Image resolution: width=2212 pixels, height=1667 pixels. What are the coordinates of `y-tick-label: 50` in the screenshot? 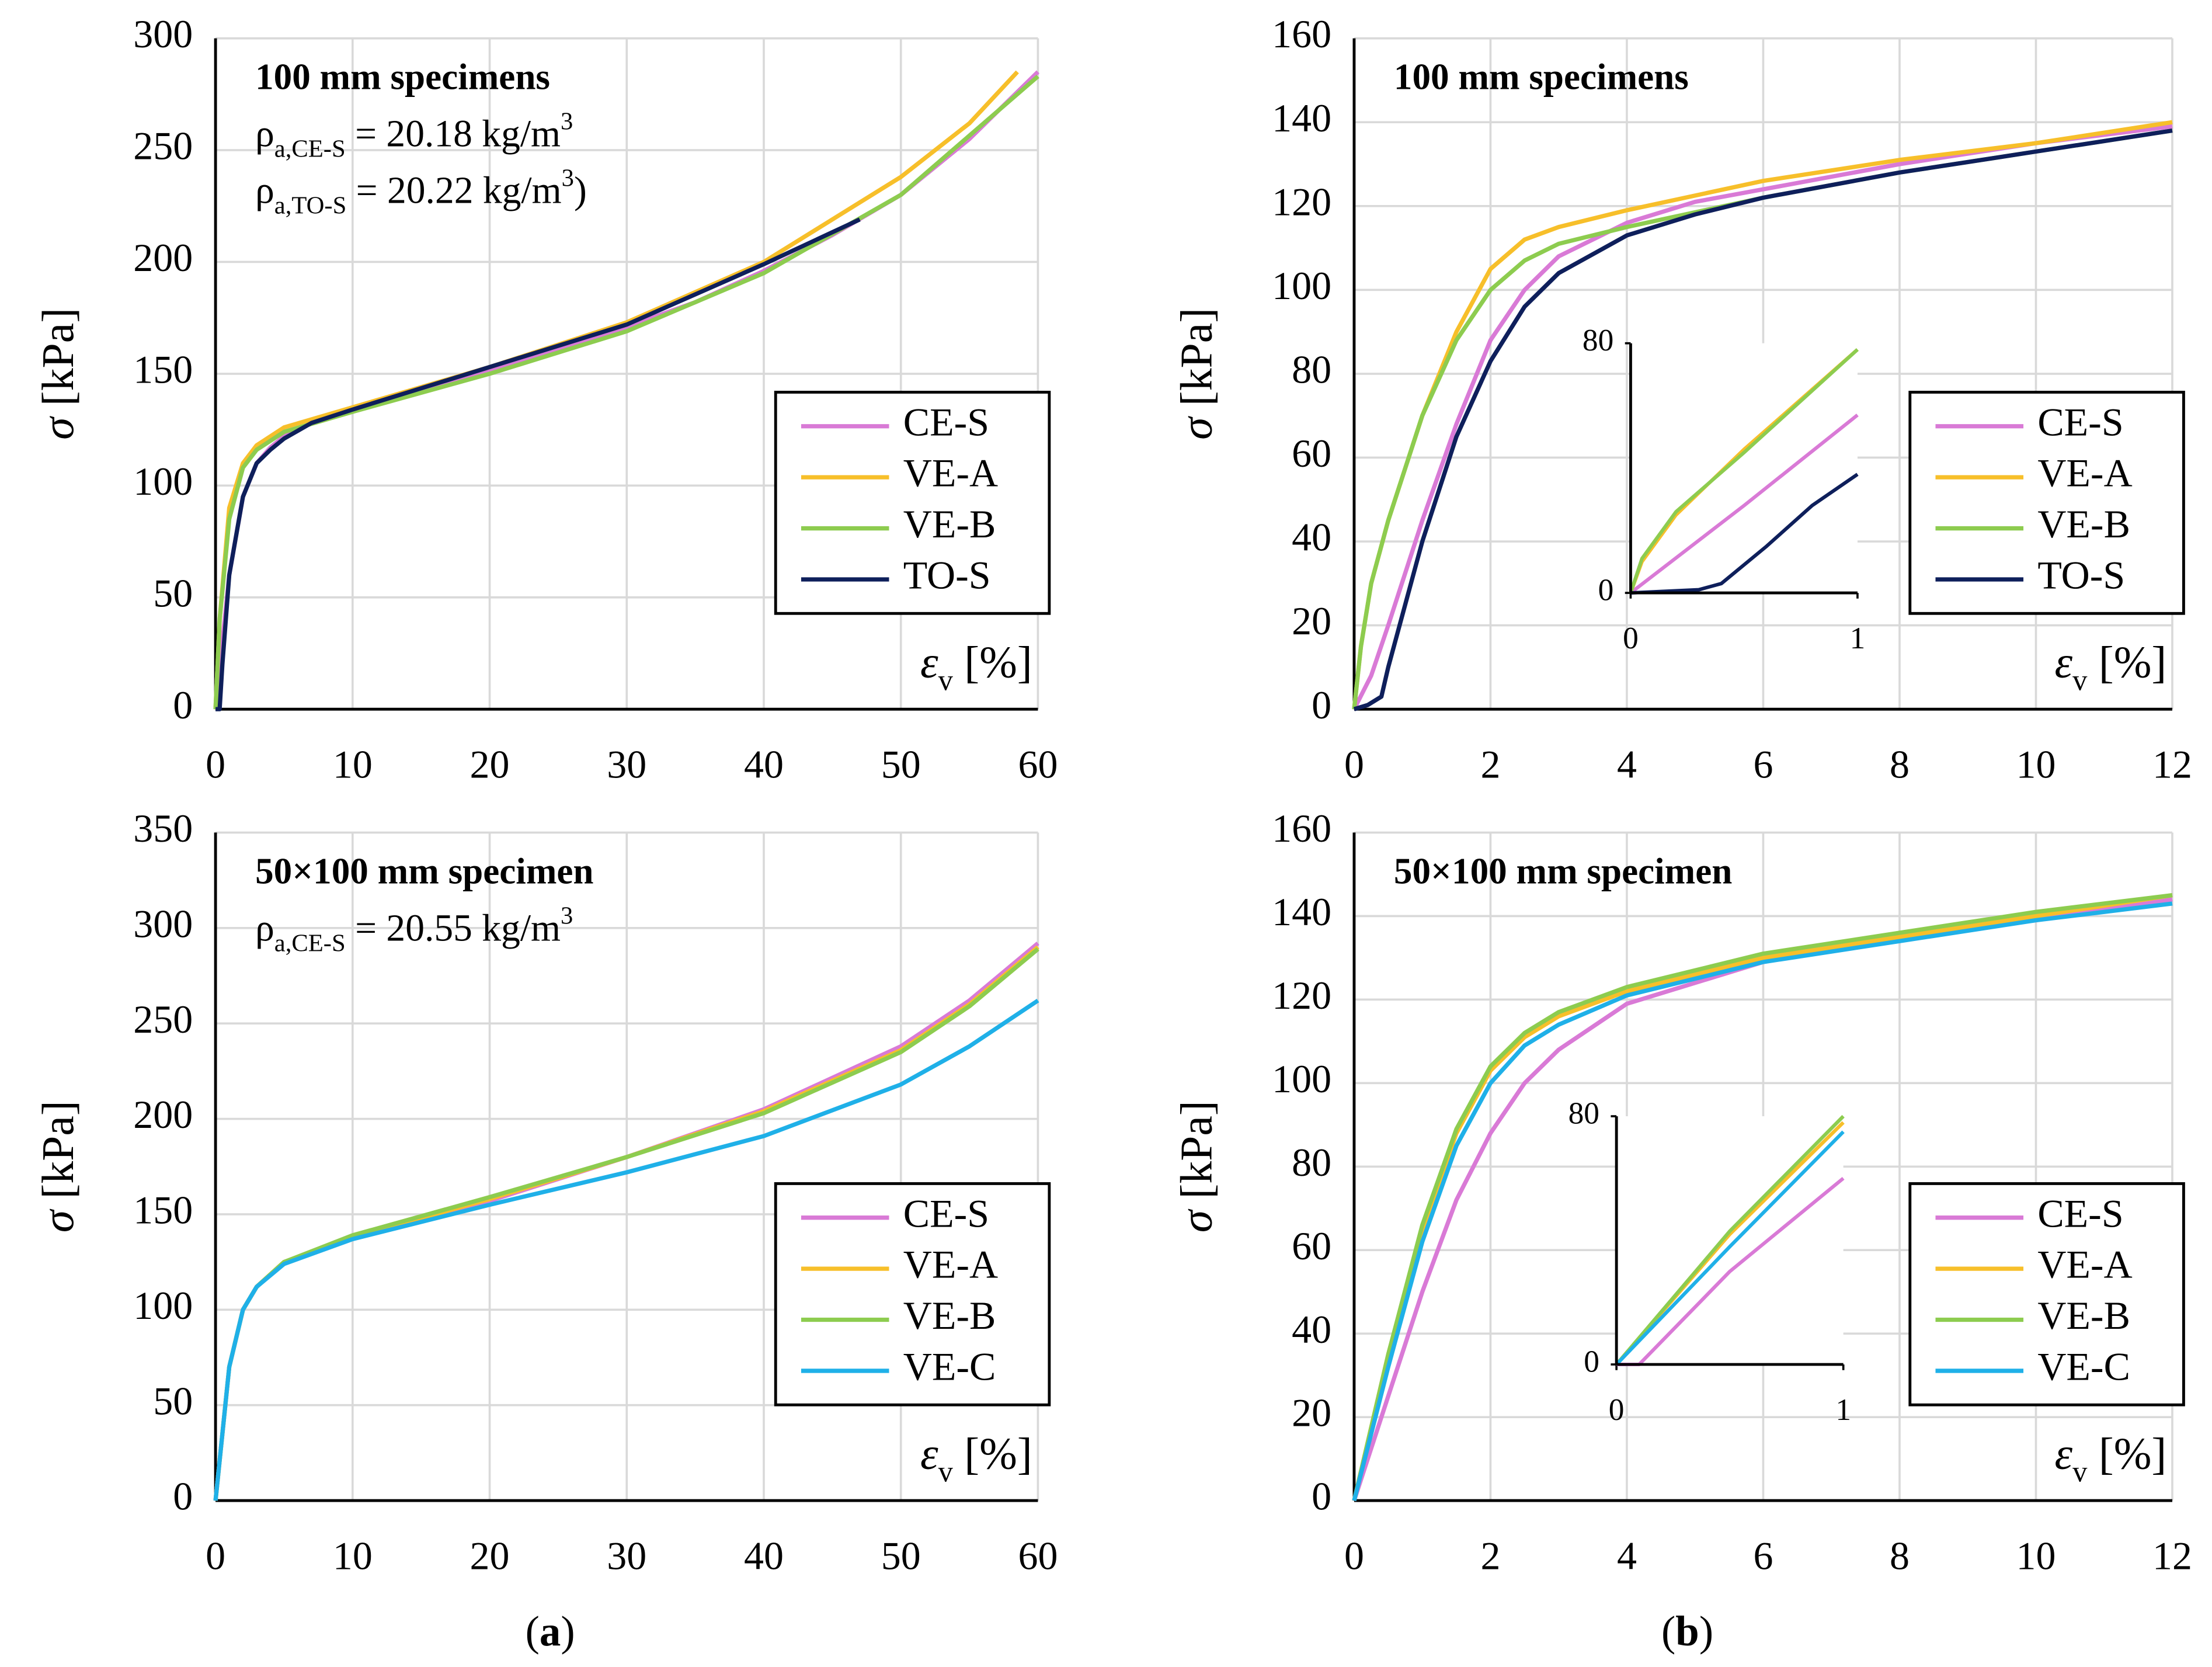 It's located at (173, 593).